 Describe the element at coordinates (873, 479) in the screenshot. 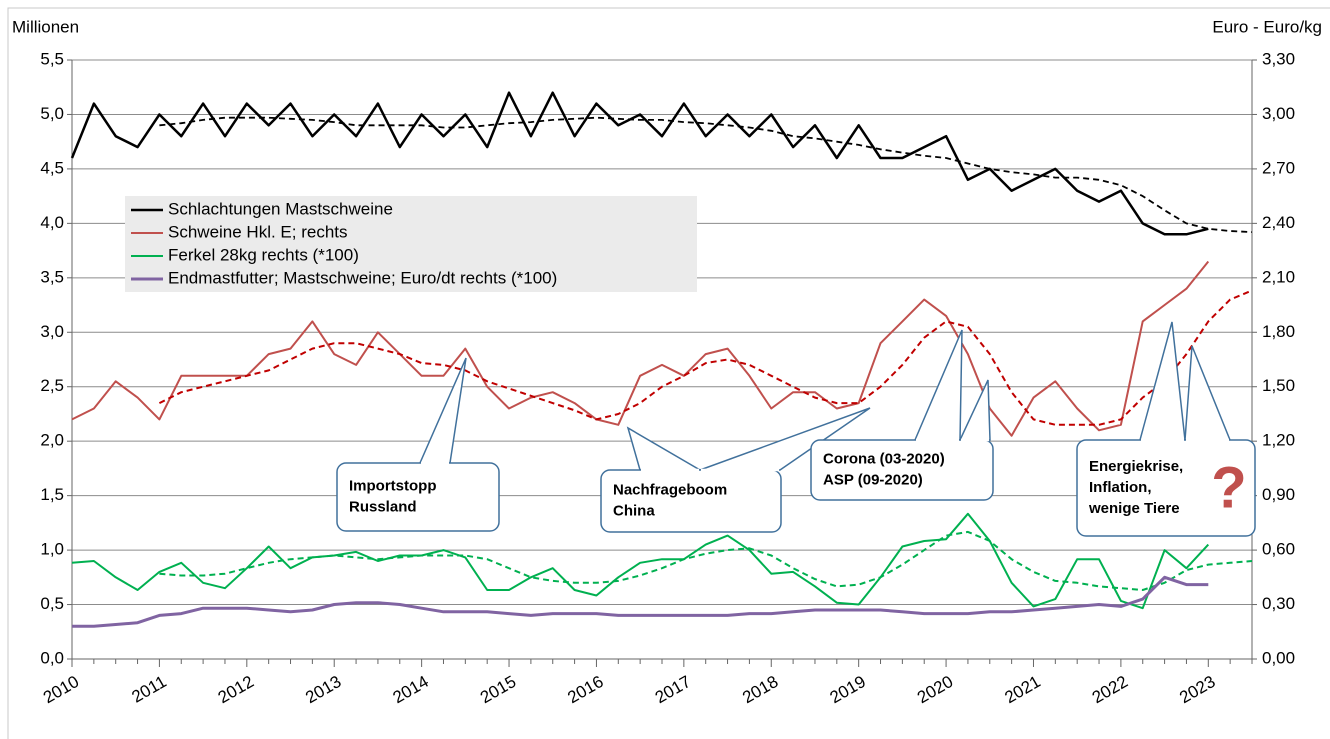

I see `callout-text: ASP (09-2020)` at that location.